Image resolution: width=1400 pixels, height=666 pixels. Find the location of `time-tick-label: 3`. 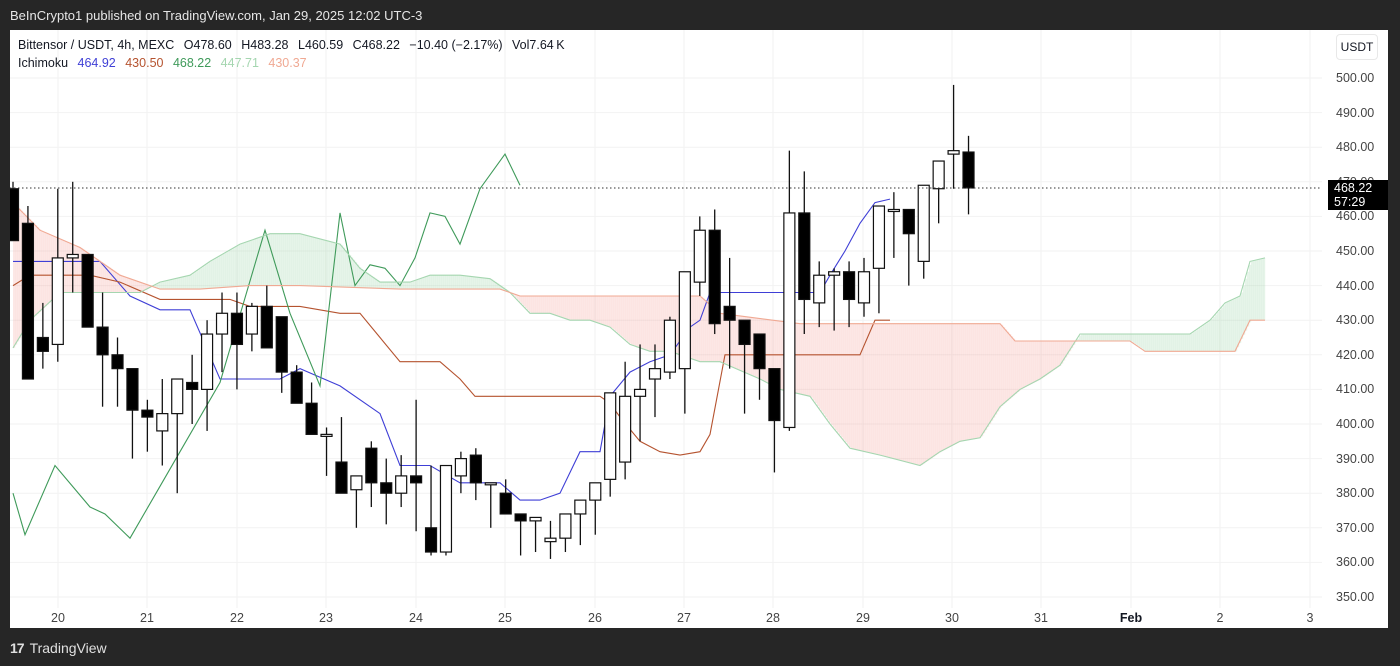

time-tick-label: 3 is located at coordinates (1310, 618).